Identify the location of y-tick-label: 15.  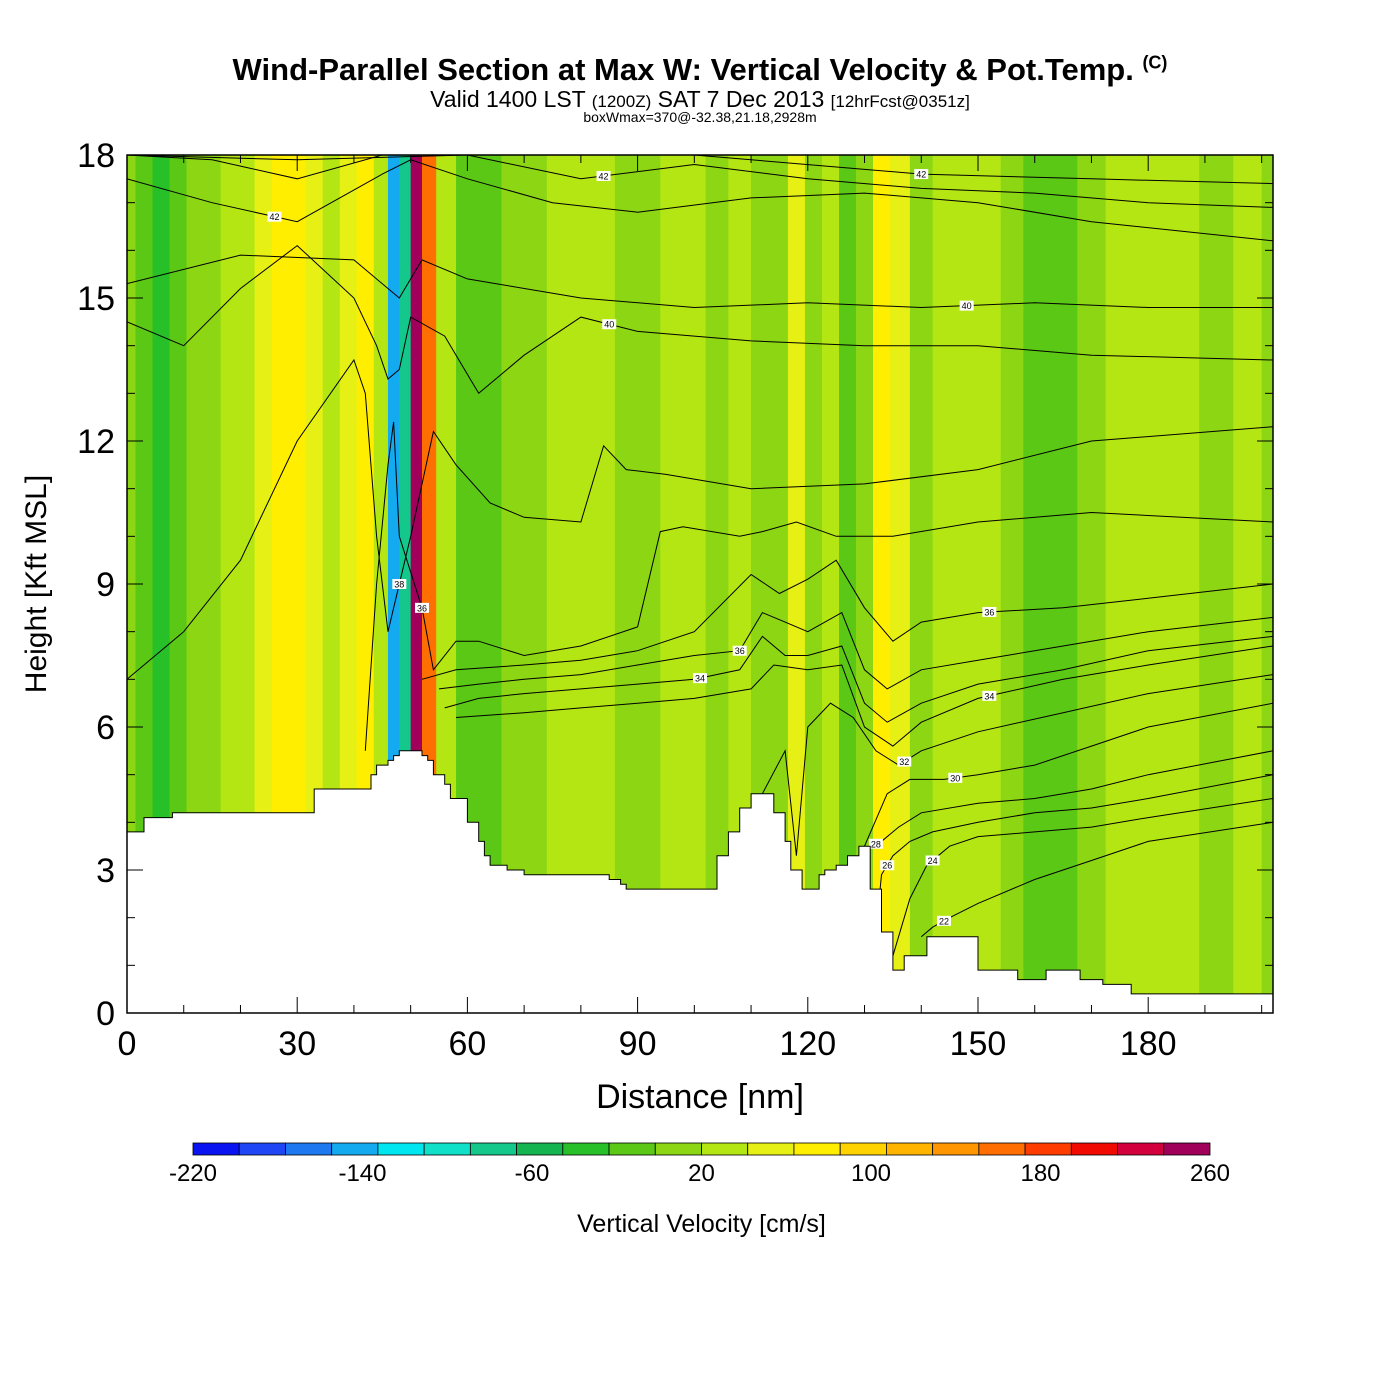
(96, 299).